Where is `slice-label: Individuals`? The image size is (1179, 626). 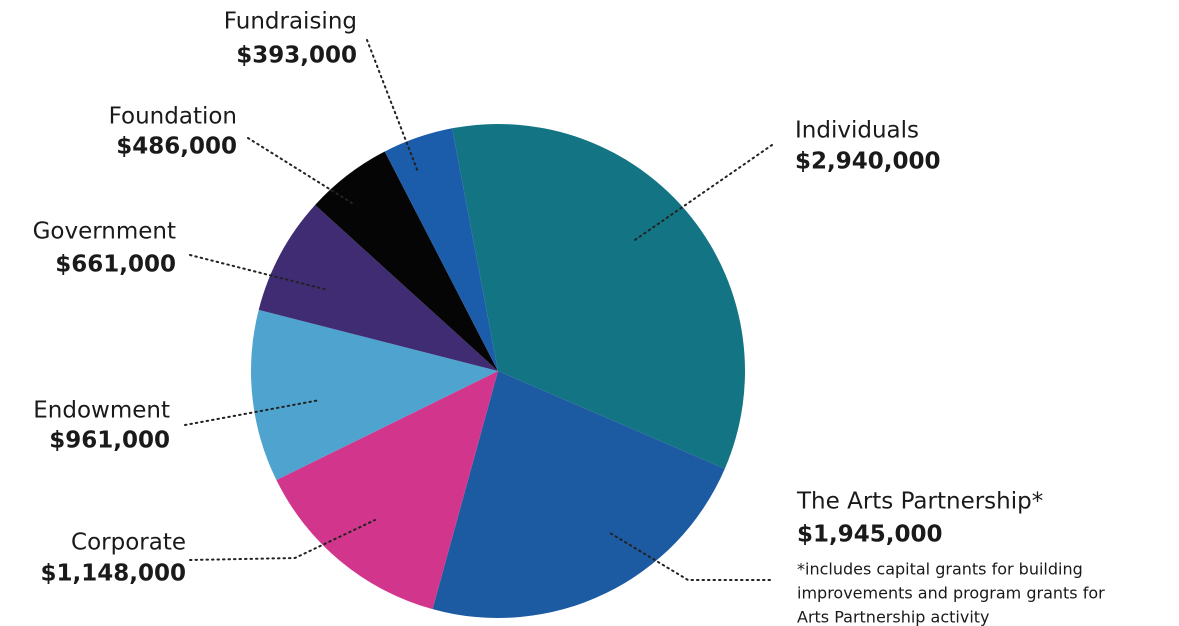 slice-label: Individuals is located at coordinates (857, 131).